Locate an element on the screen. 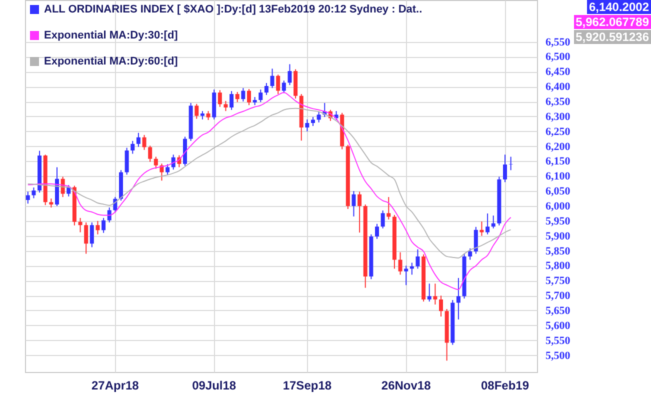 This screenshot has height=395, width=651. y-tick-label: 6,300 is located at coordinates (558, 116).